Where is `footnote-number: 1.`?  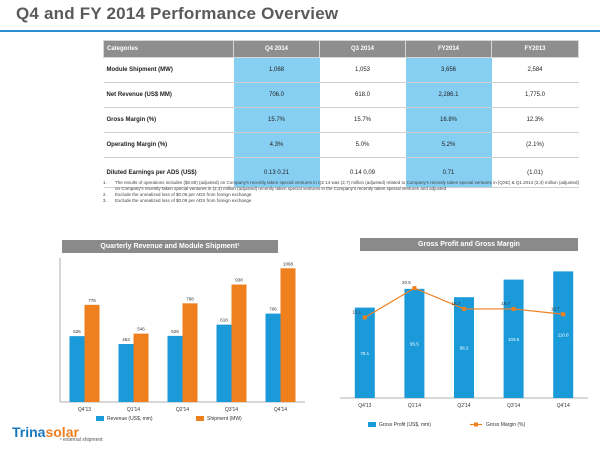 footnote-number: 1. is located at coordinates (105, 182).